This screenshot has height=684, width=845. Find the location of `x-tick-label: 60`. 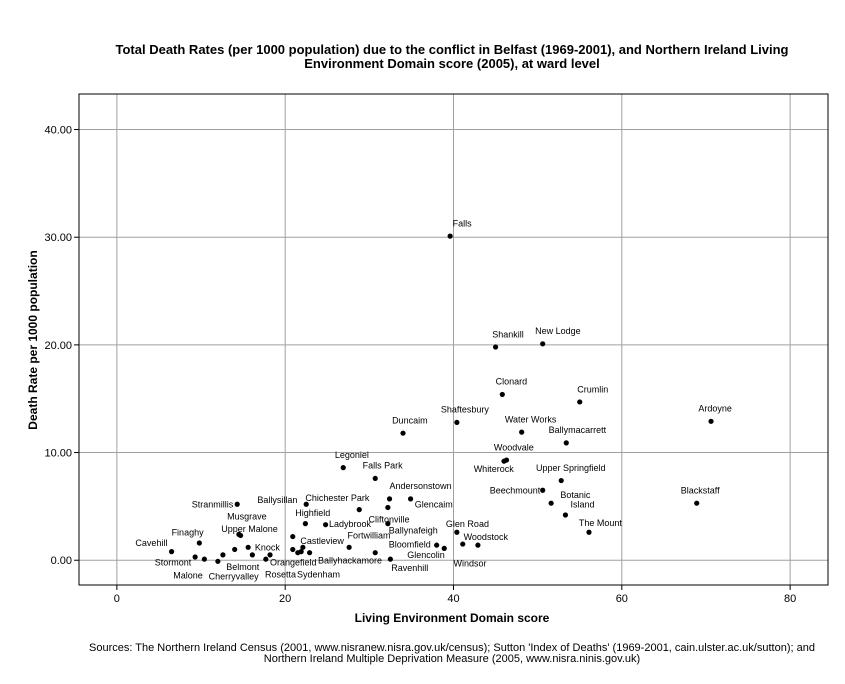

x-tick-label: 60 is located at coordinates (622, 599).